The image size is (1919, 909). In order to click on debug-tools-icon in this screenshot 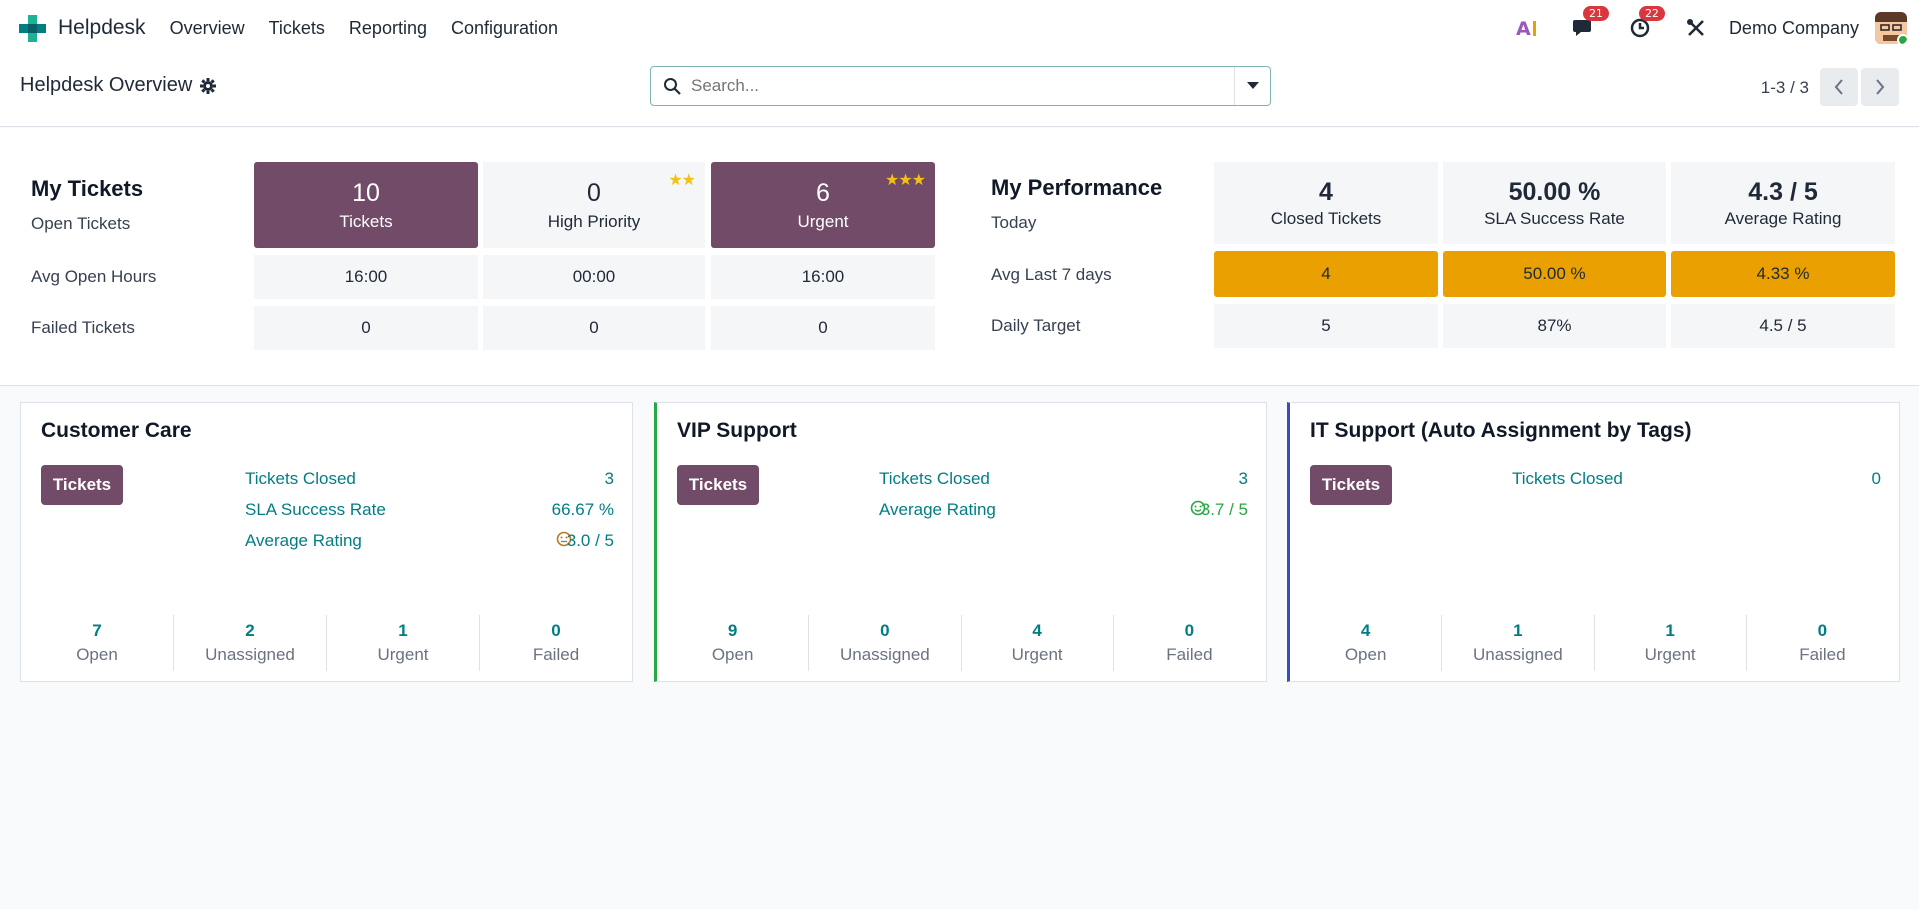, I will do `click(1696, 28)`.